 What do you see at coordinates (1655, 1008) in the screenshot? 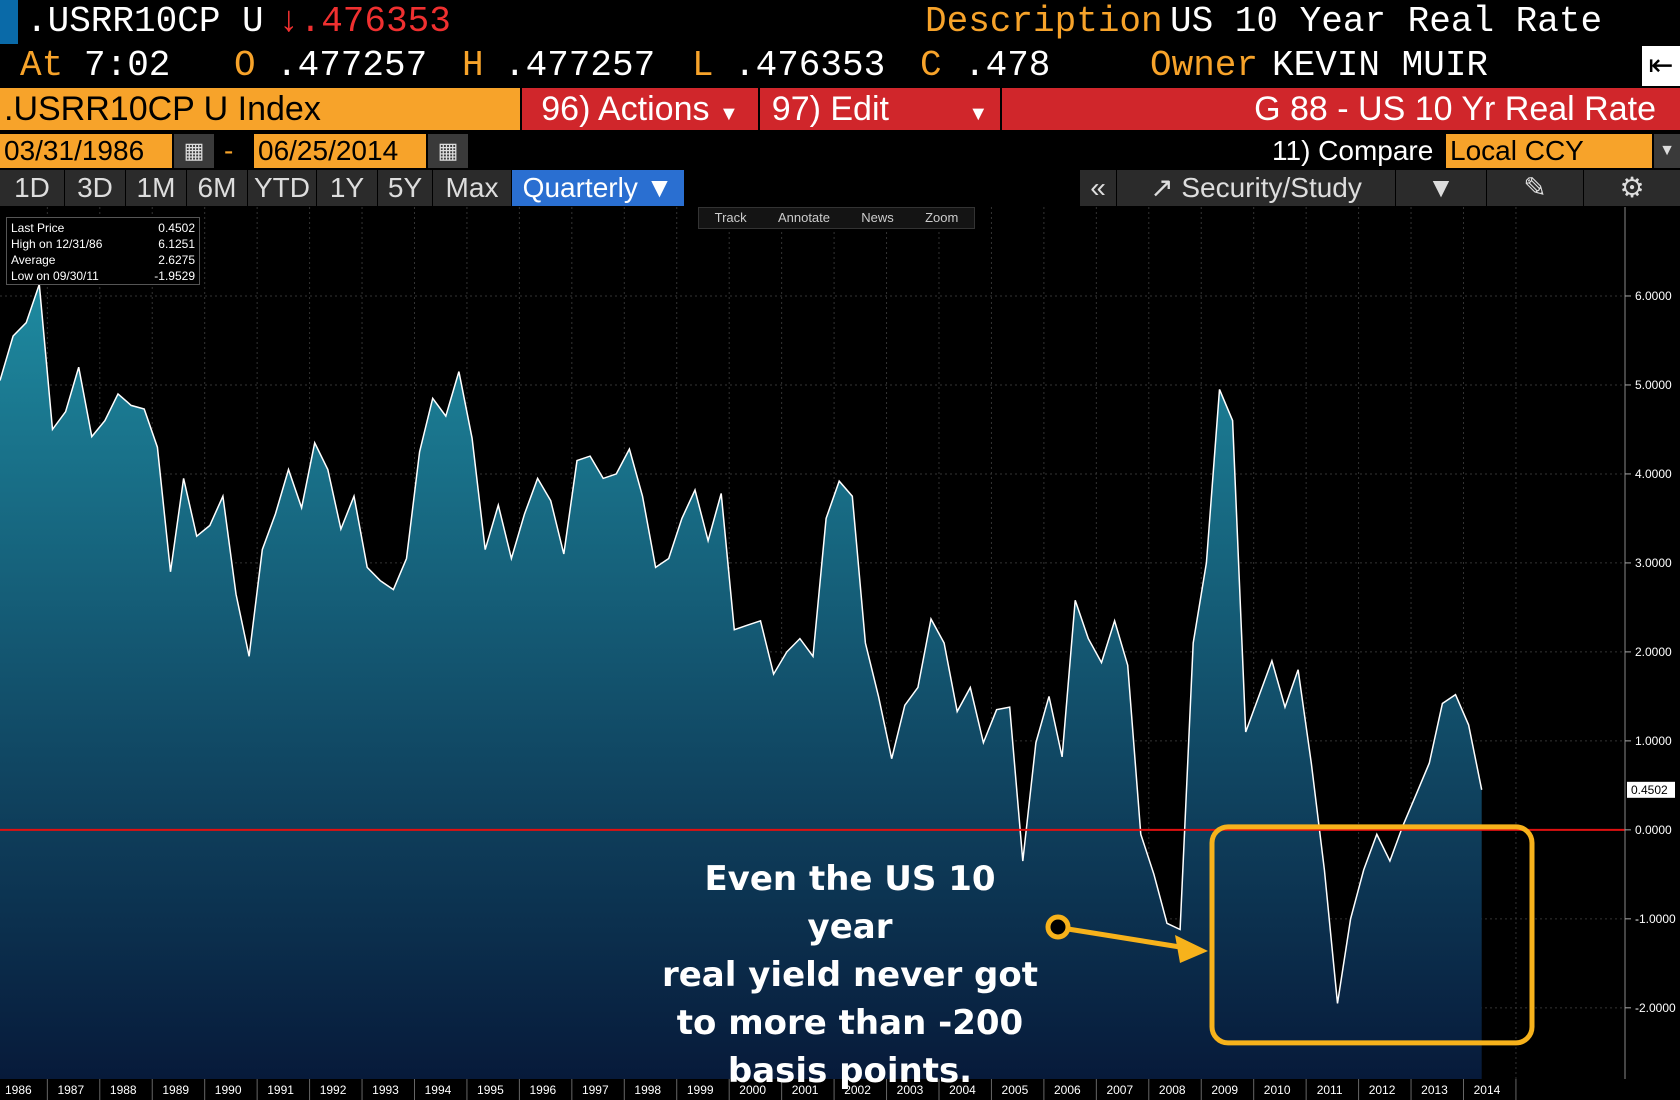
I see `y-tick-label: -2.0000` at bounding box center [1655, 1008].